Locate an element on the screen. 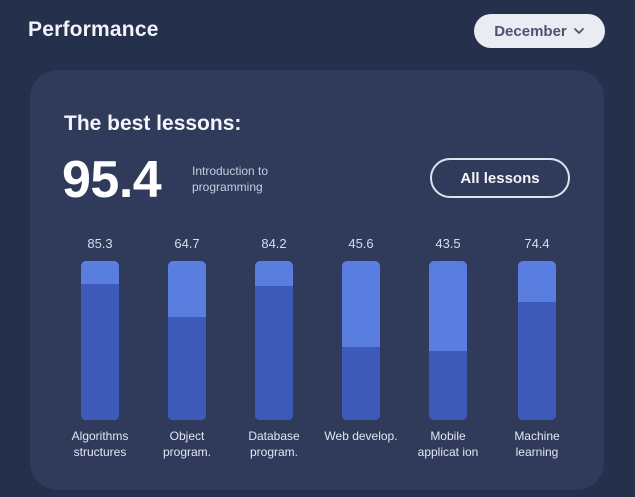 The height and width of the screenshot is (497, 635). bar-column: 64.7 Object program. is located at coordinates (187, 280).